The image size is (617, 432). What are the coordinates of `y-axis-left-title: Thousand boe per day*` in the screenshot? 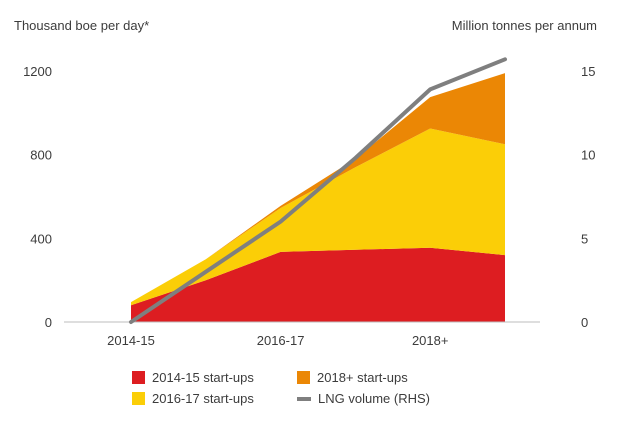 It's located at (82, 25).